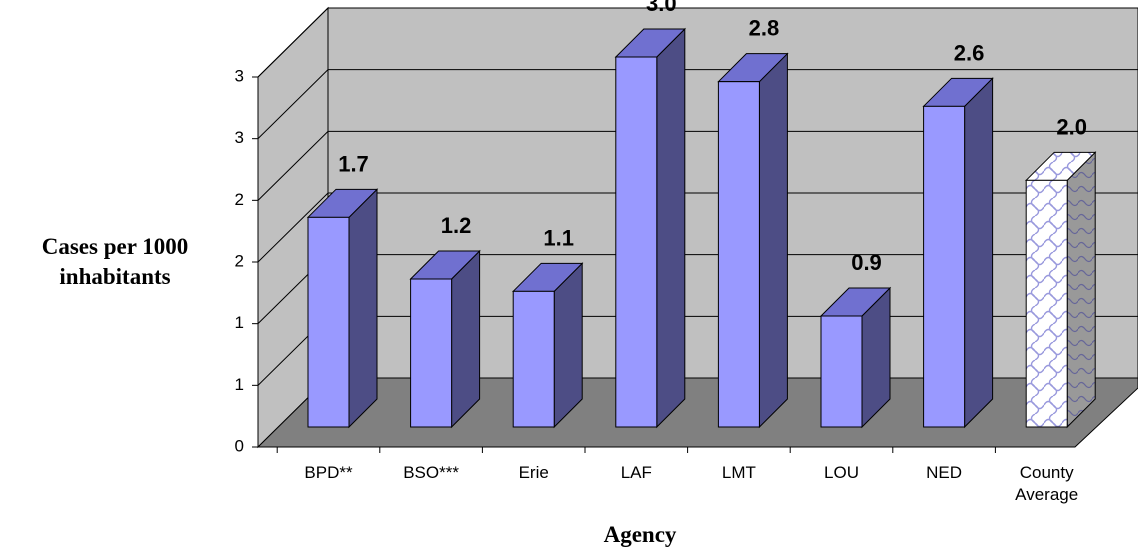 The height and width of the screenshot is (557, 1138). What do you see at coordinates (239, 445) in the screenshot?
I see `y-tick-label: 0` at bounding box center [239, 445].